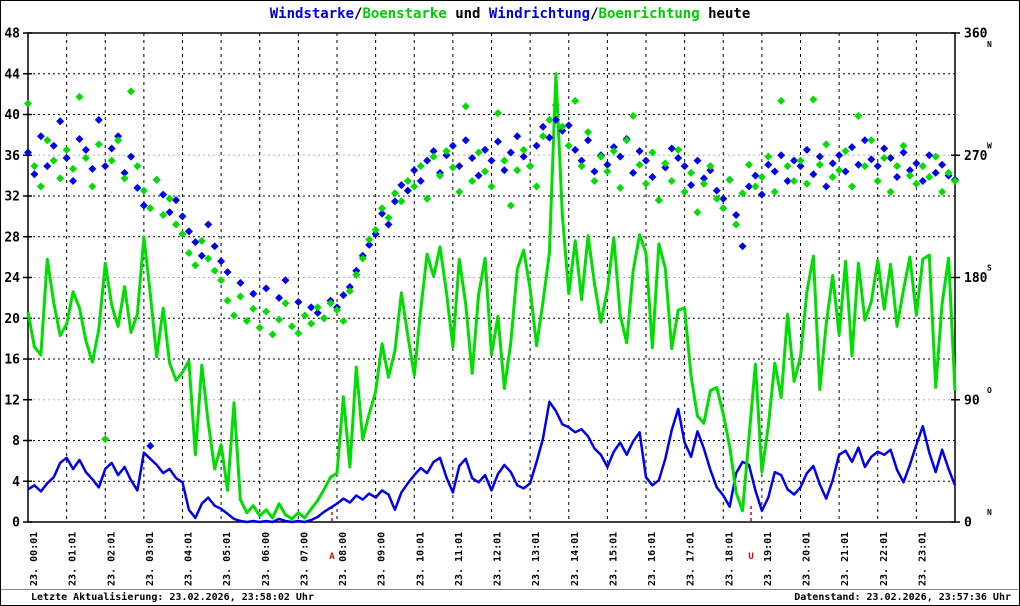 This screenshot has height=606, width=1020. I want to click on x-tick-label: 23. 07:00, so click(304, 559).